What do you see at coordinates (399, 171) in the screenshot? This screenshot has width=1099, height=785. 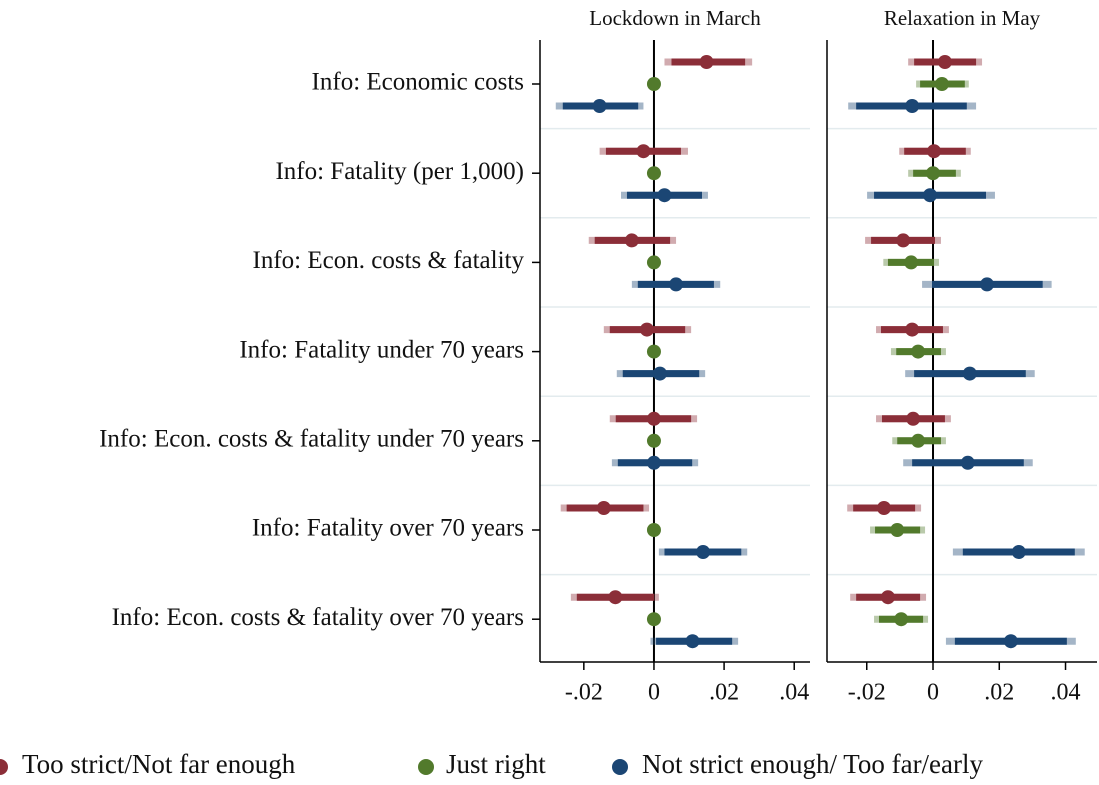 I see `category-label: Info: Fatality (per 1,000)` at bounding box center [399, 171].